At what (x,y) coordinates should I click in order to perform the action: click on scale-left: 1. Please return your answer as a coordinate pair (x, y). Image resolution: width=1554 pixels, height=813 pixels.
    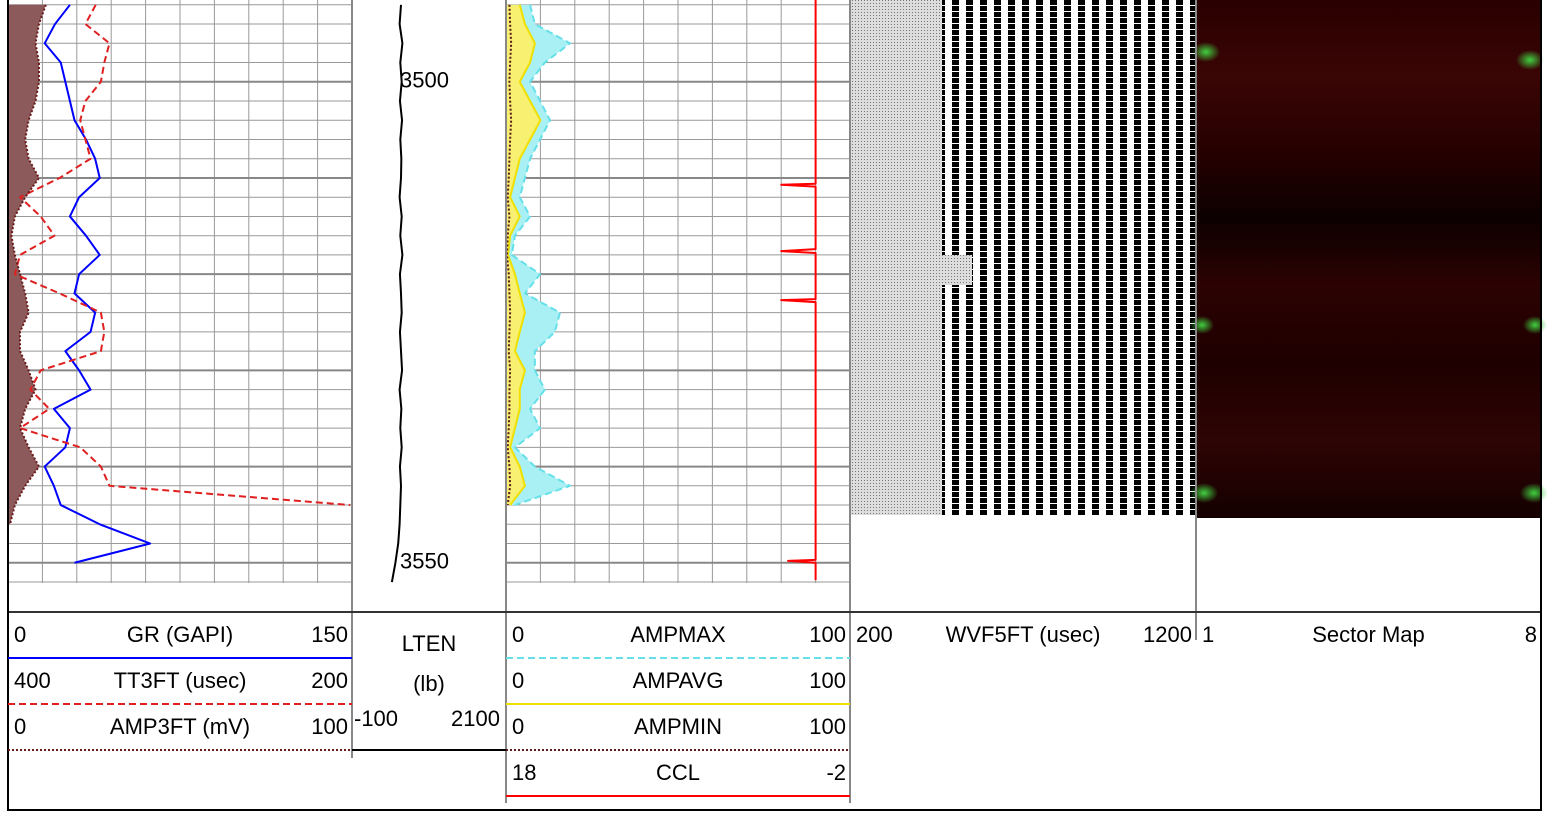
    Looking at the image, I should click on (1208, 634).